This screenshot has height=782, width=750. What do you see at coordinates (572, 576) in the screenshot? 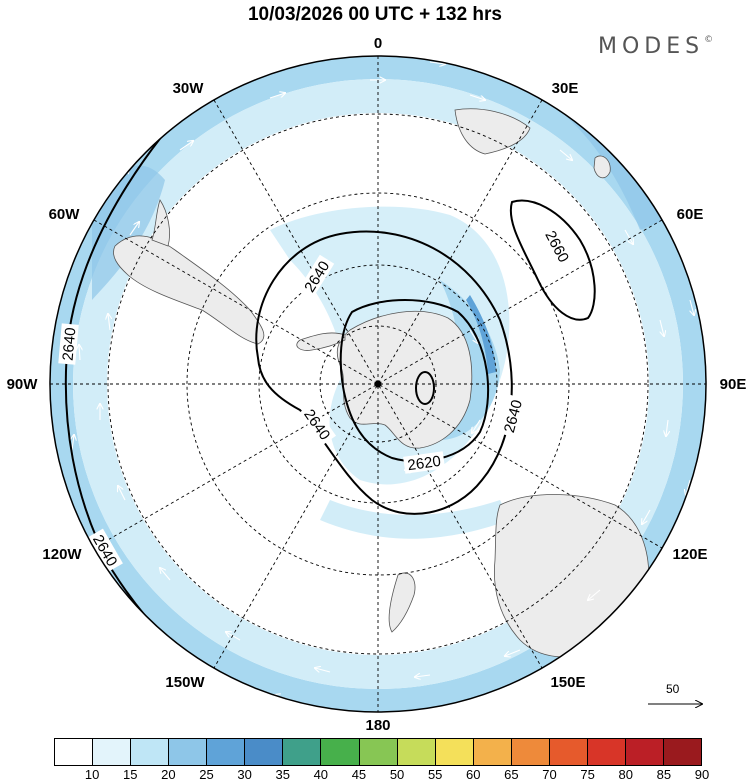
I see `australia` at bounding box center [572, 576].